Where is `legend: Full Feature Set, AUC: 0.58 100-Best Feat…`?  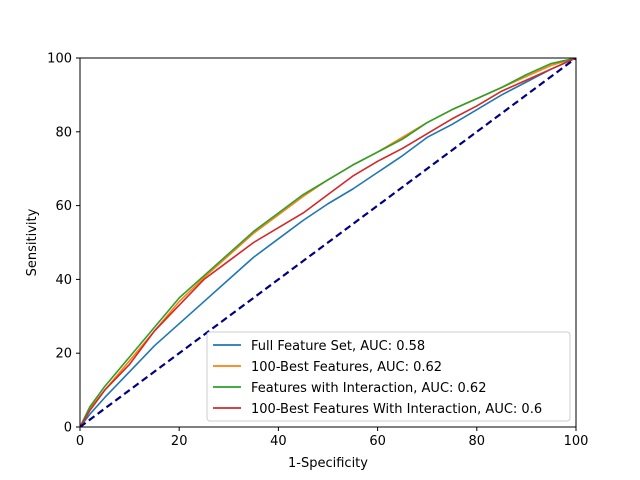 legend: Full Feature Set, AUC: 0.58 100-Best Feat… is located at coordinates (388, 376).